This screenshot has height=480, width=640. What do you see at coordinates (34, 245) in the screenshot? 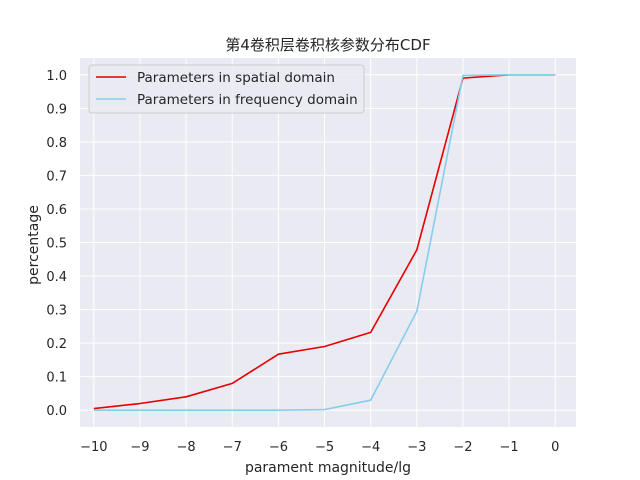
I see `y-axis-label: percentage` at bounding box center [34, 245].